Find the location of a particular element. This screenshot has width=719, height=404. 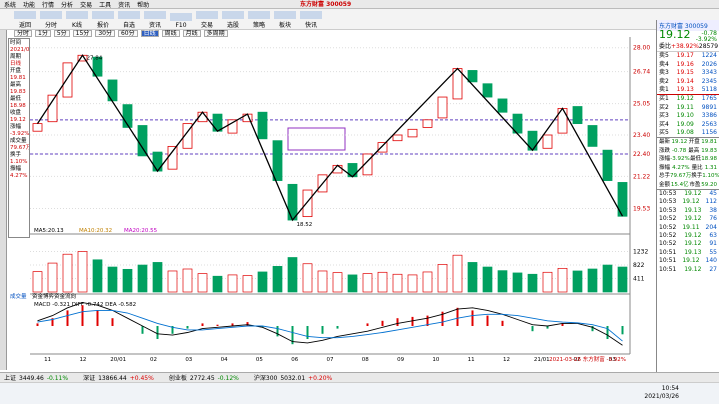

volume-tab: 成交量 is located at coordinates (18, 296).